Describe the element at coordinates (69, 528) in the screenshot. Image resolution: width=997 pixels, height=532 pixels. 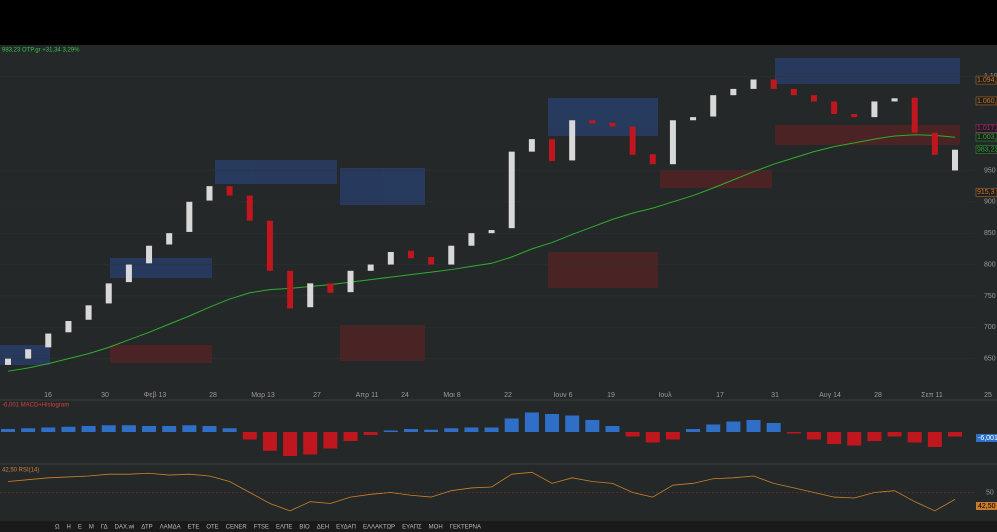
I see `toolbar-button: H` at that location.